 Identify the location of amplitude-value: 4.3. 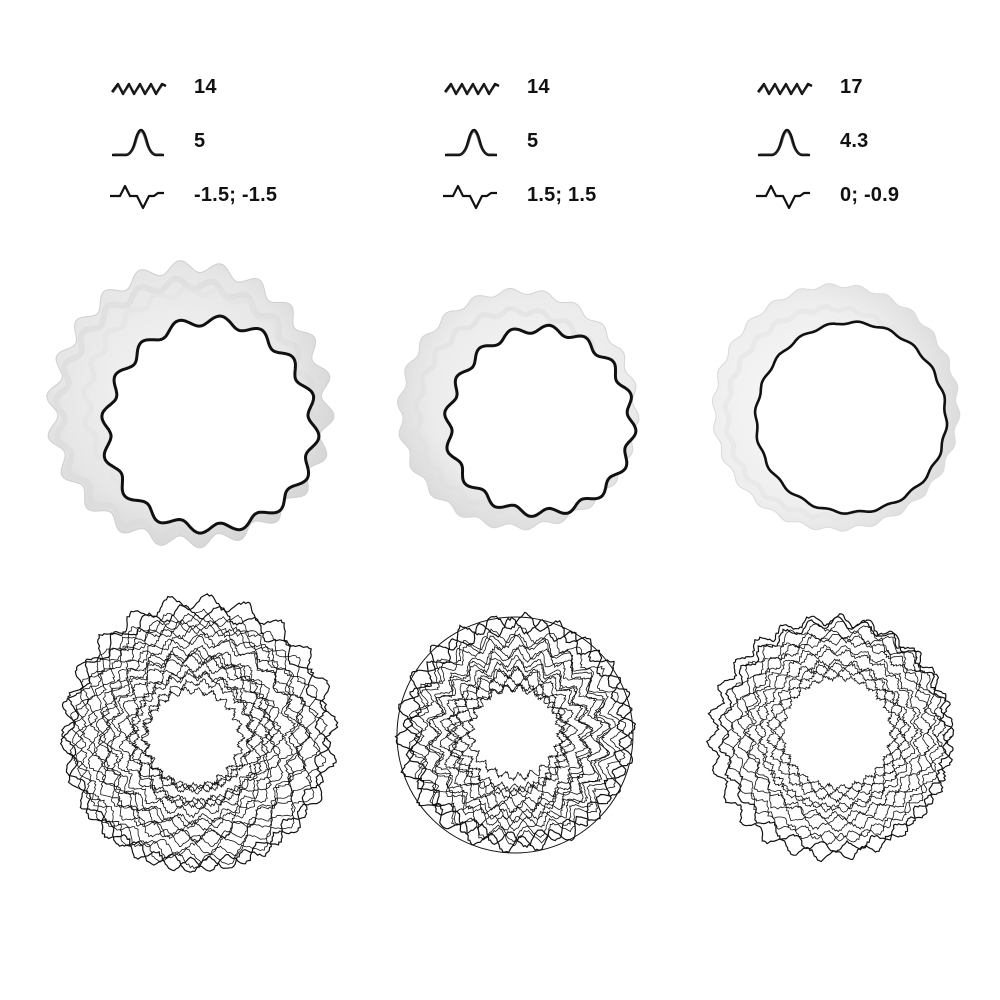
(854, 141).